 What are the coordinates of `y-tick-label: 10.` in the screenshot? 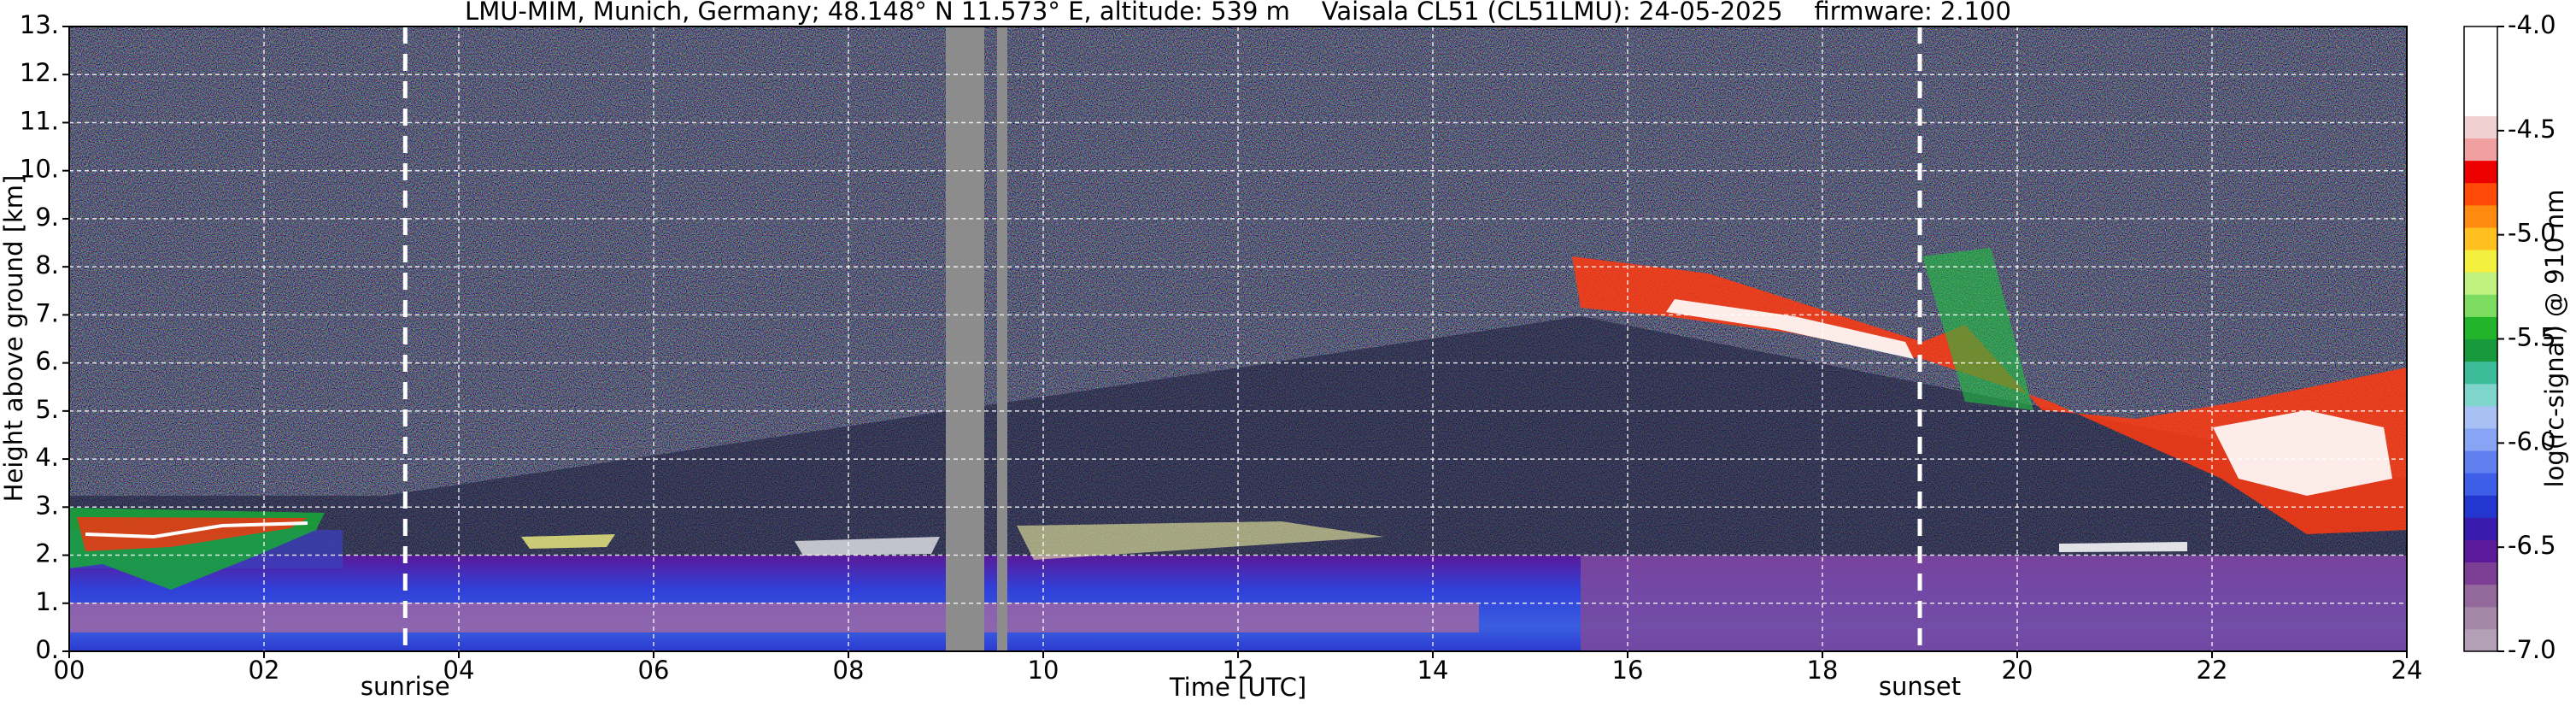 It's located at (39, 169).